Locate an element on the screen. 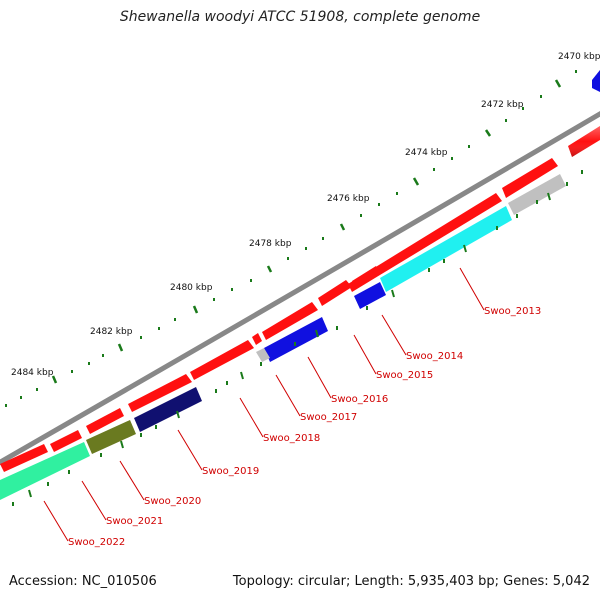 This screenshot has width=600, height=600. gene-reverse-olive is located at coordinates (111, 437).